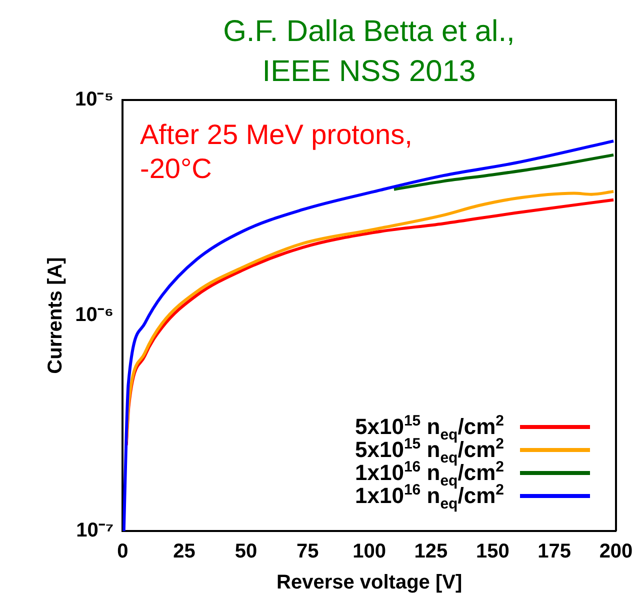 This screenshot has height=607, width=642. What do you see at coordinates (55, 315) in the screenshot?
I see `y-axis-title: Currents [A]` at bounding box center [55, 315].